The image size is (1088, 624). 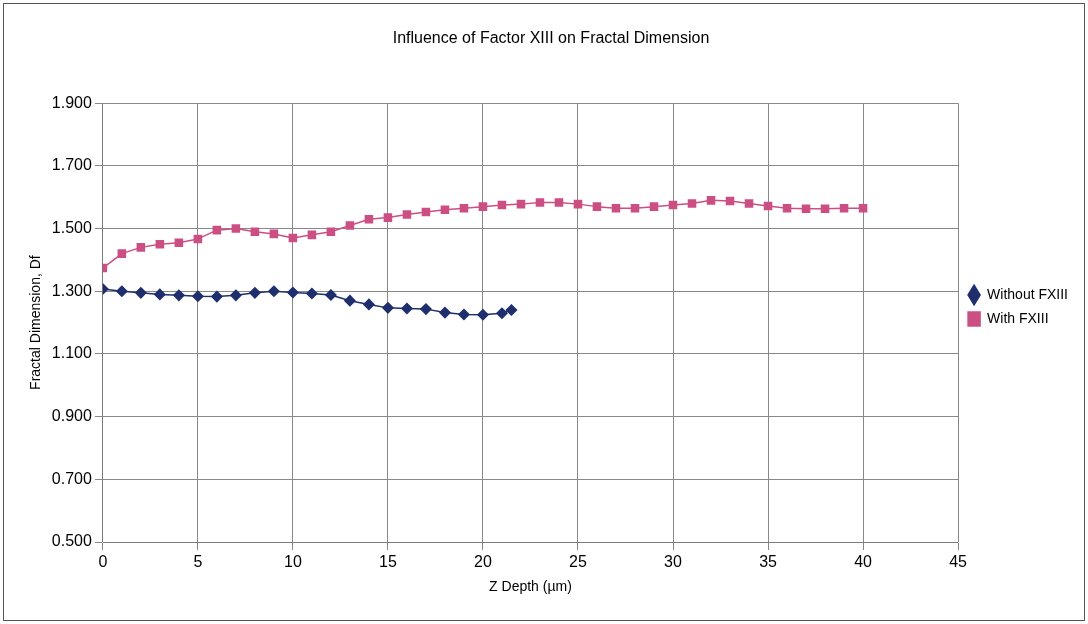 What do you see at coordinates (71, 227) in the screenshot?
I see `y-tick-label: 1.500` at bounding box center [71, 227].